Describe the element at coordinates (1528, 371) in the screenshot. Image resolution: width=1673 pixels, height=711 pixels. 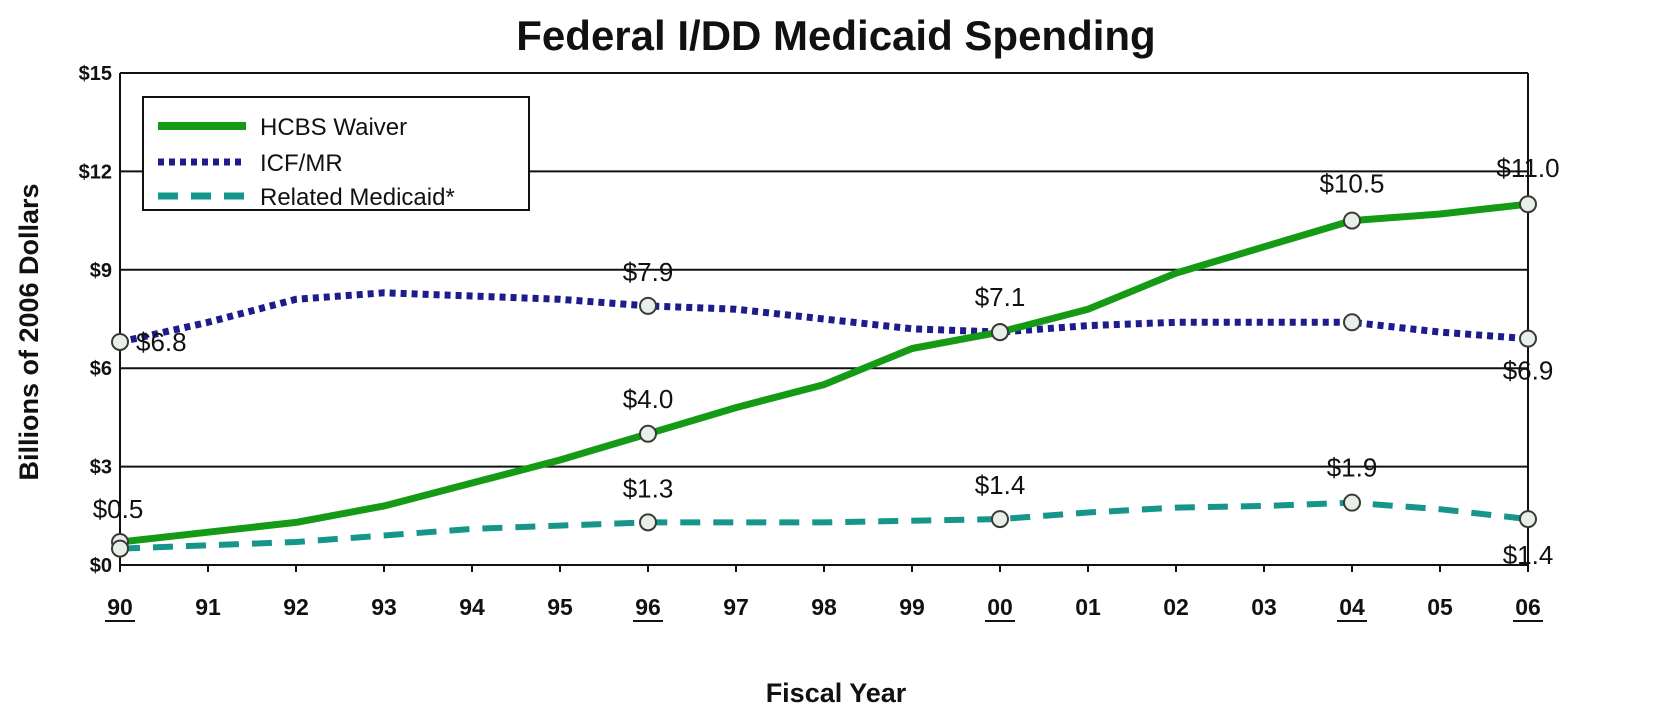
I see `data-label: $6.9` at that location.